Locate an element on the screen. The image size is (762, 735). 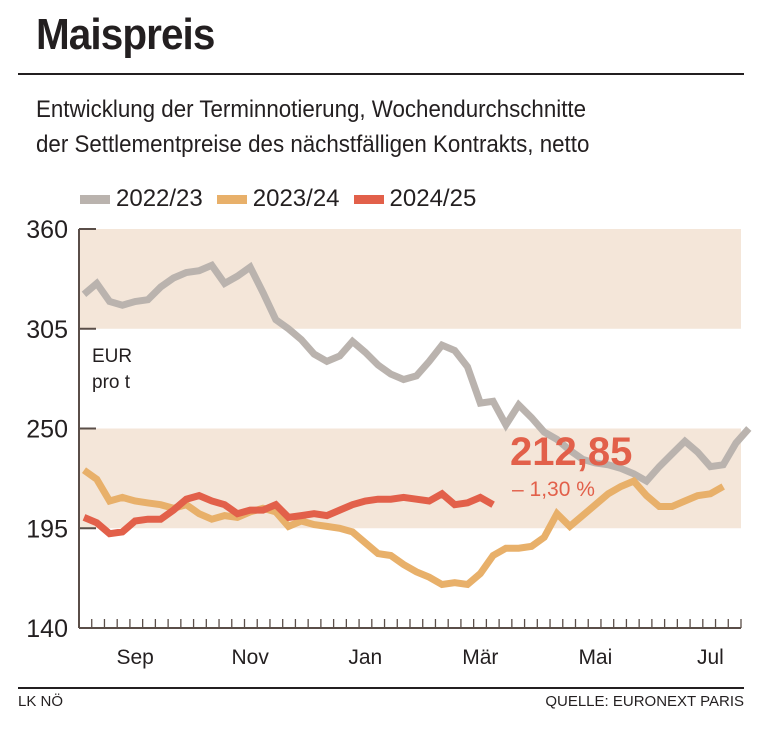
footer-divider is located at coordinates (381, 688).